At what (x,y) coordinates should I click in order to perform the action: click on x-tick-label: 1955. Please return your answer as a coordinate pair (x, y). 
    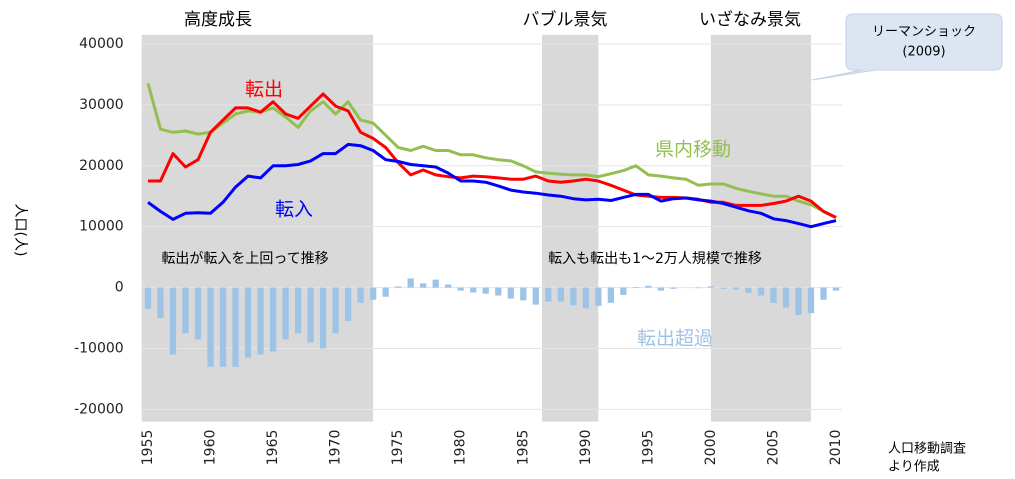
    Looking at the image, I should click on (148, 448).